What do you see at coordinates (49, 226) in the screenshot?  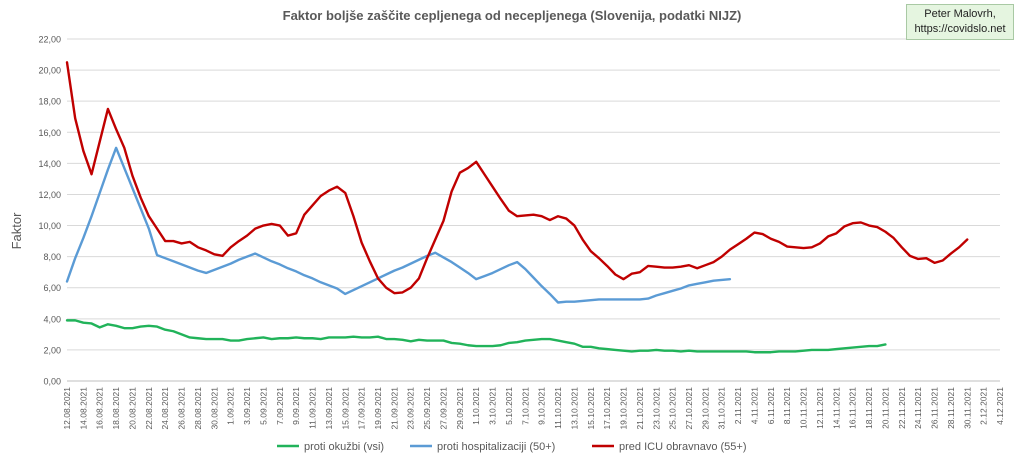 I see `y-tick-label: 10,00` at bounding box center [49, 226].